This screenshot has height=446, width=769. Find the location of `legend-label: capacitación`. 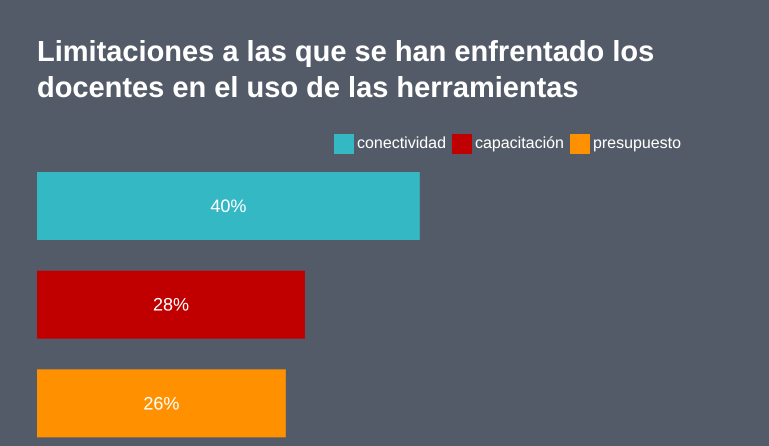

legend-label: capacitación is located at coordinates (519, 144).